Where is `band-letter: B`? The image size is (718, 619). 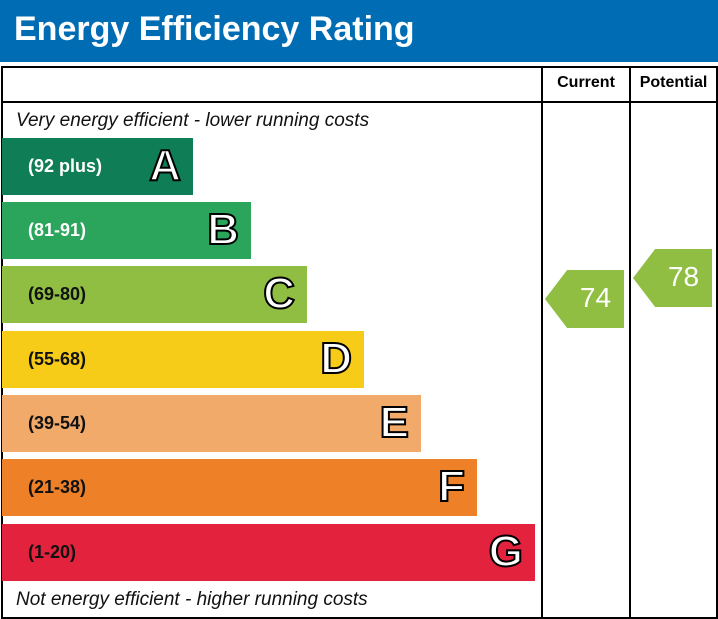
band-letter: B is located at coordinates (223, 229).